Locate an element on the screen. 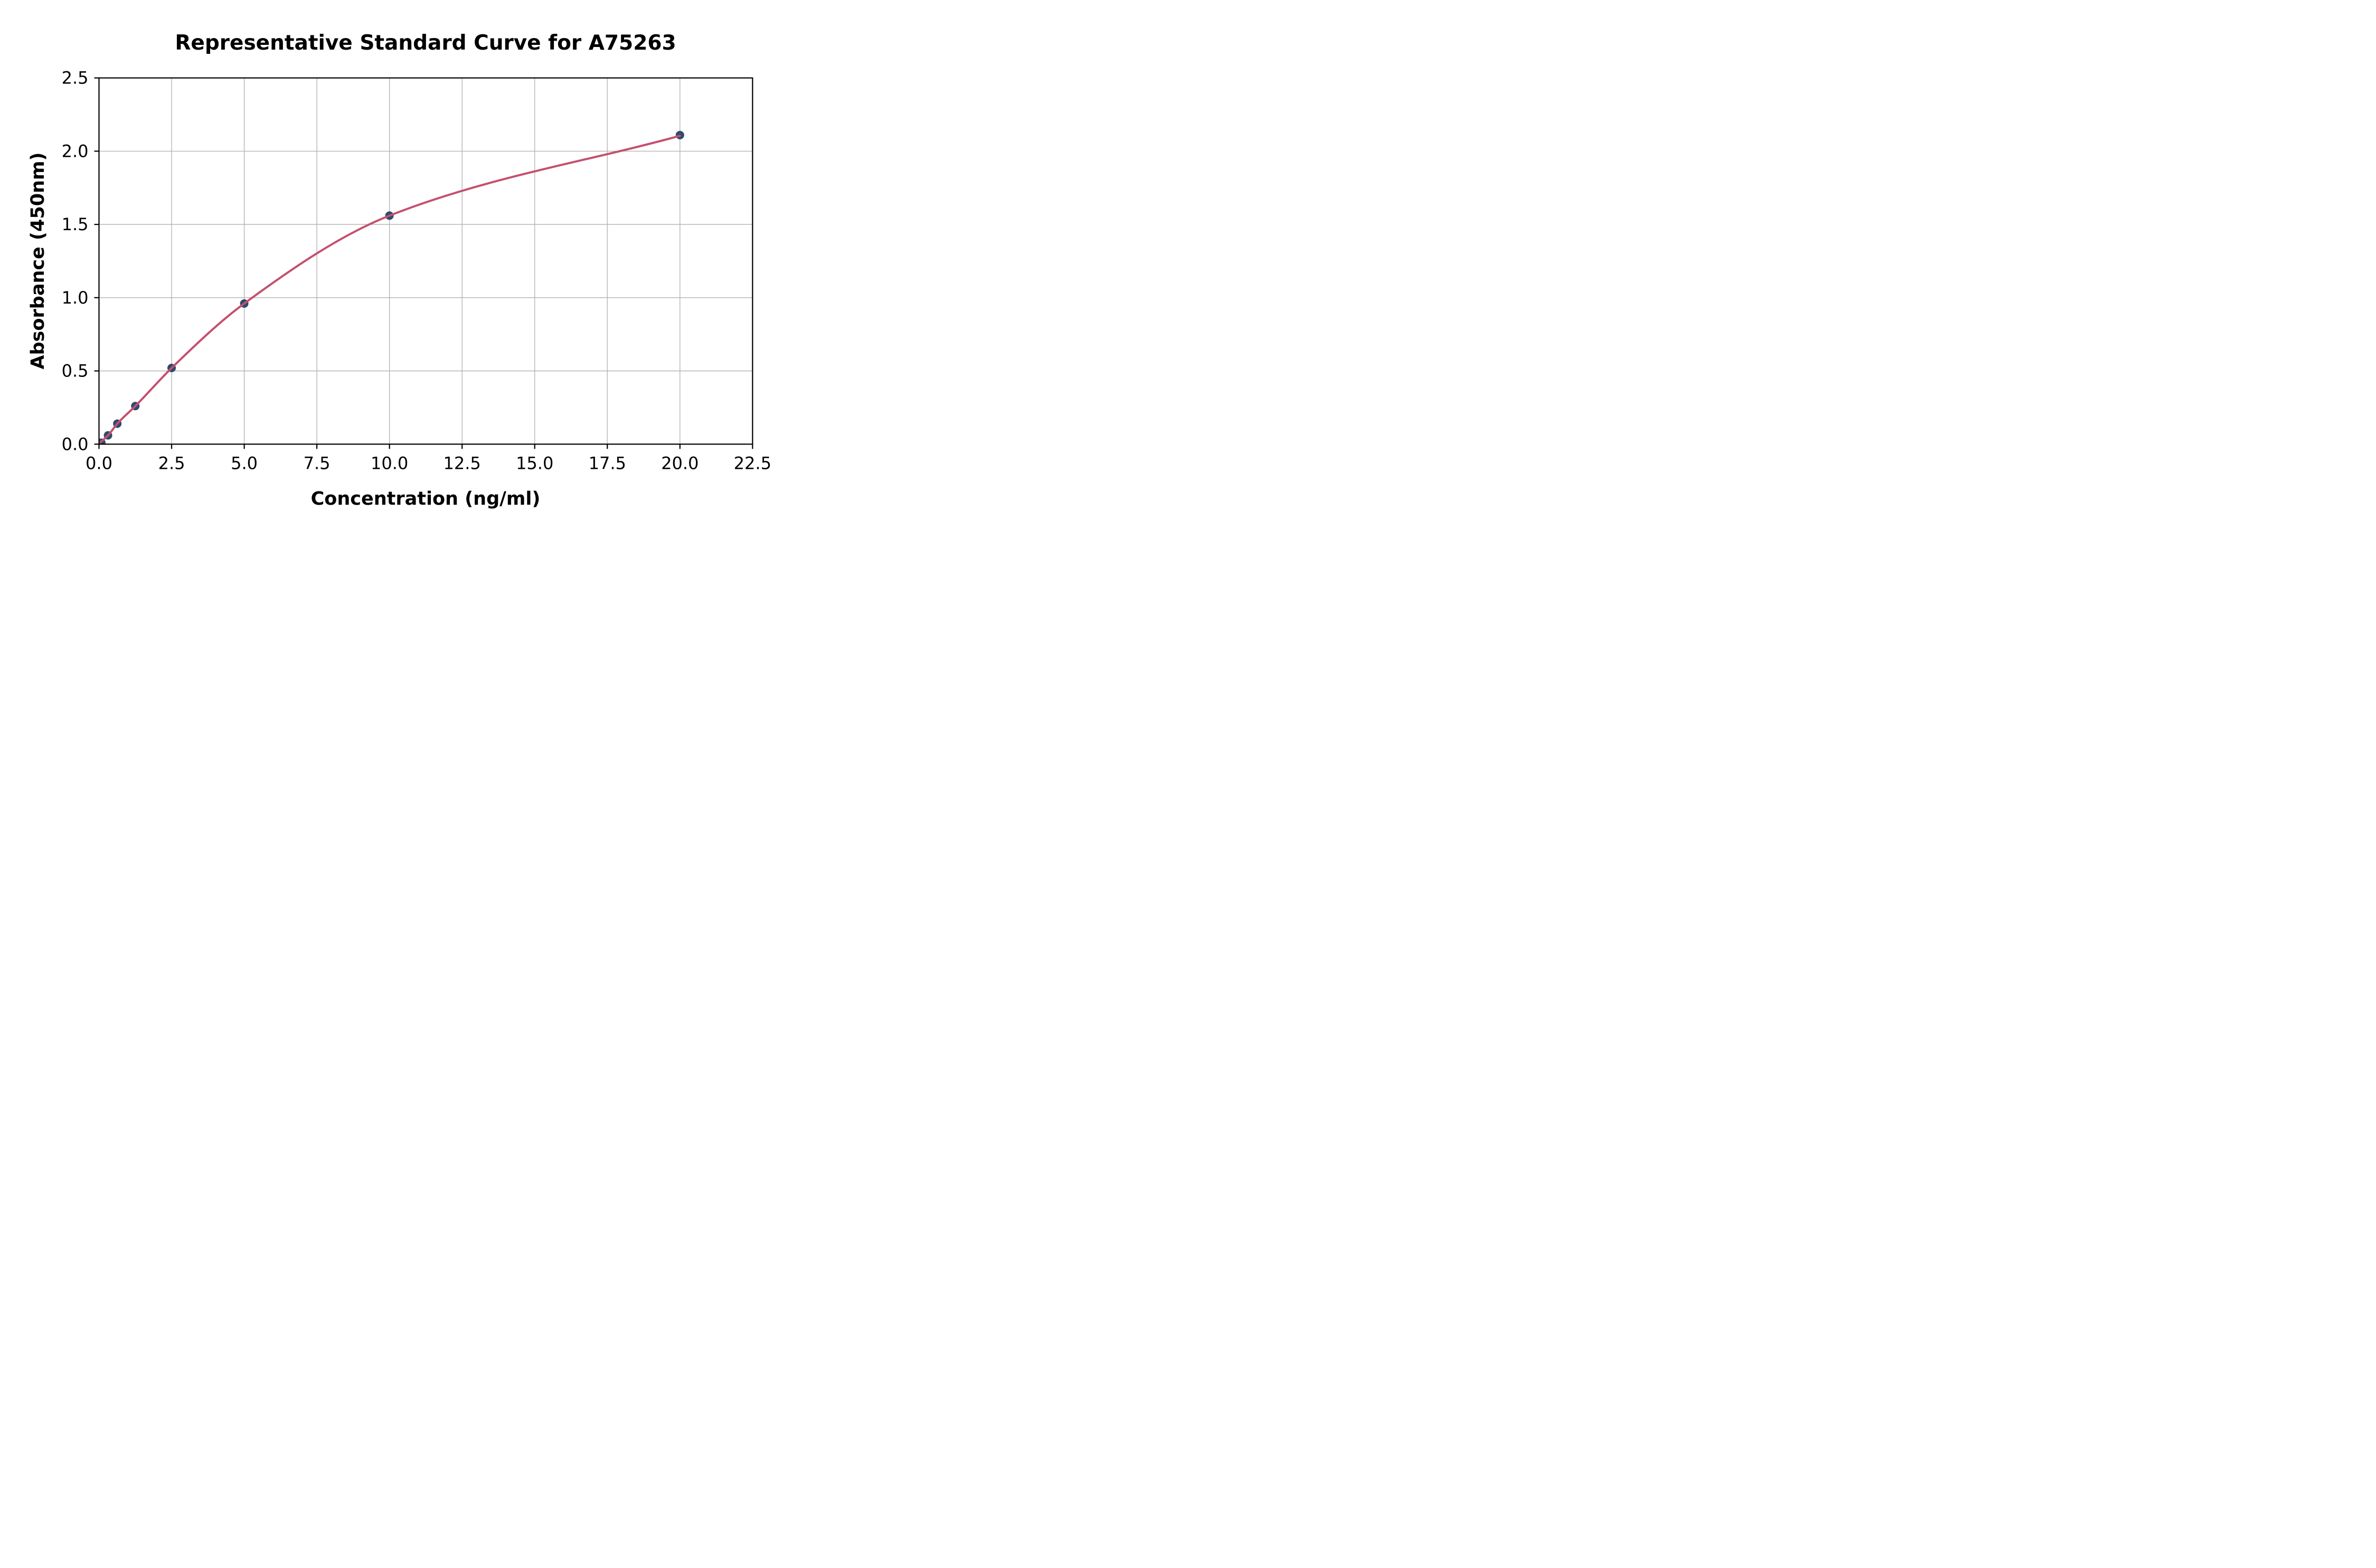 This screenshot has width=2376, height=1568. x-tick-label: 12.5 is located at coordinates (463, 463).